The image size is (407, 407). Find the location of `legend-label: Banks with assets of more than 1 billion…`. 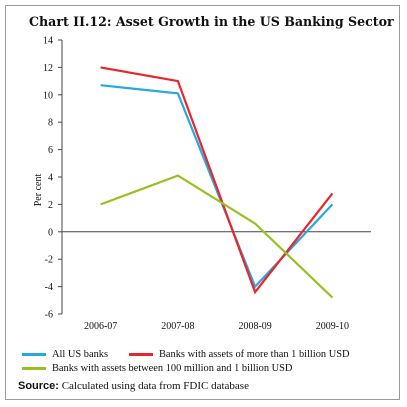

legend-label: Banks with assets of more than 1 billion… is located at coordinates (254, 354).